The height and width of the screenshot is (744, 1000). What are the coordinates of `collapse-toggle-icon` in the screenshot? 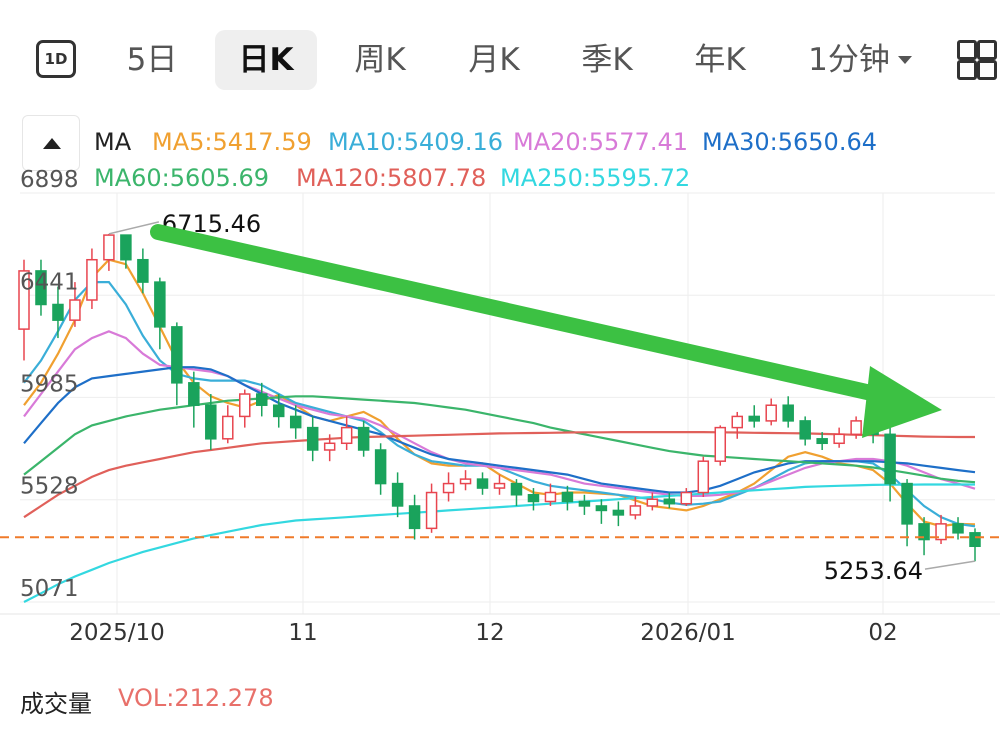 It's located at (51, 143).